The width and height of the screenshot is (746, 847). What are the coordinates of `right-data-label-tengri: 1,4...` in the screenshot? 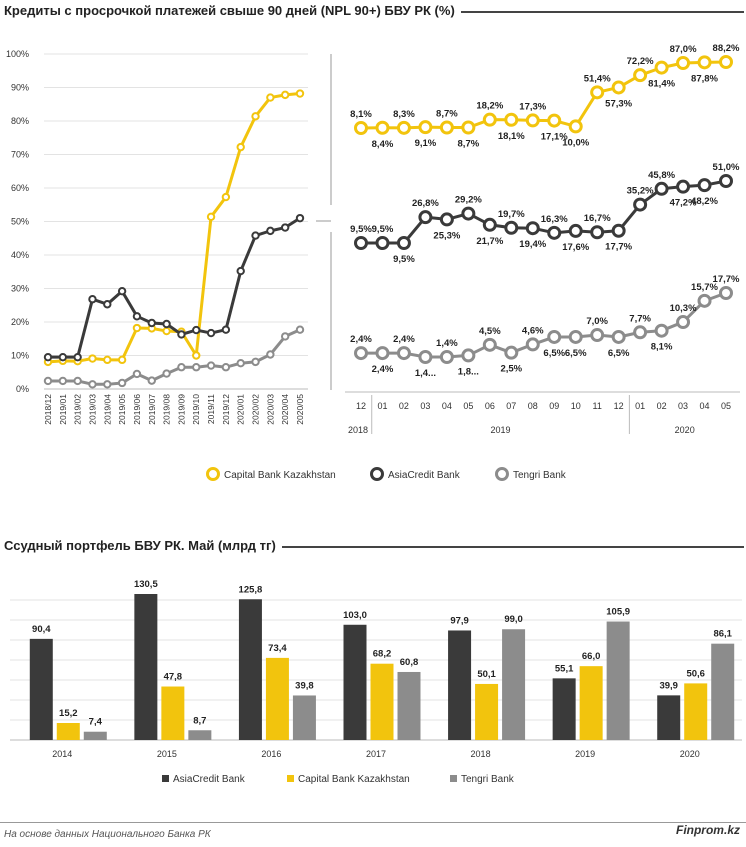 It's located at (425, 373).